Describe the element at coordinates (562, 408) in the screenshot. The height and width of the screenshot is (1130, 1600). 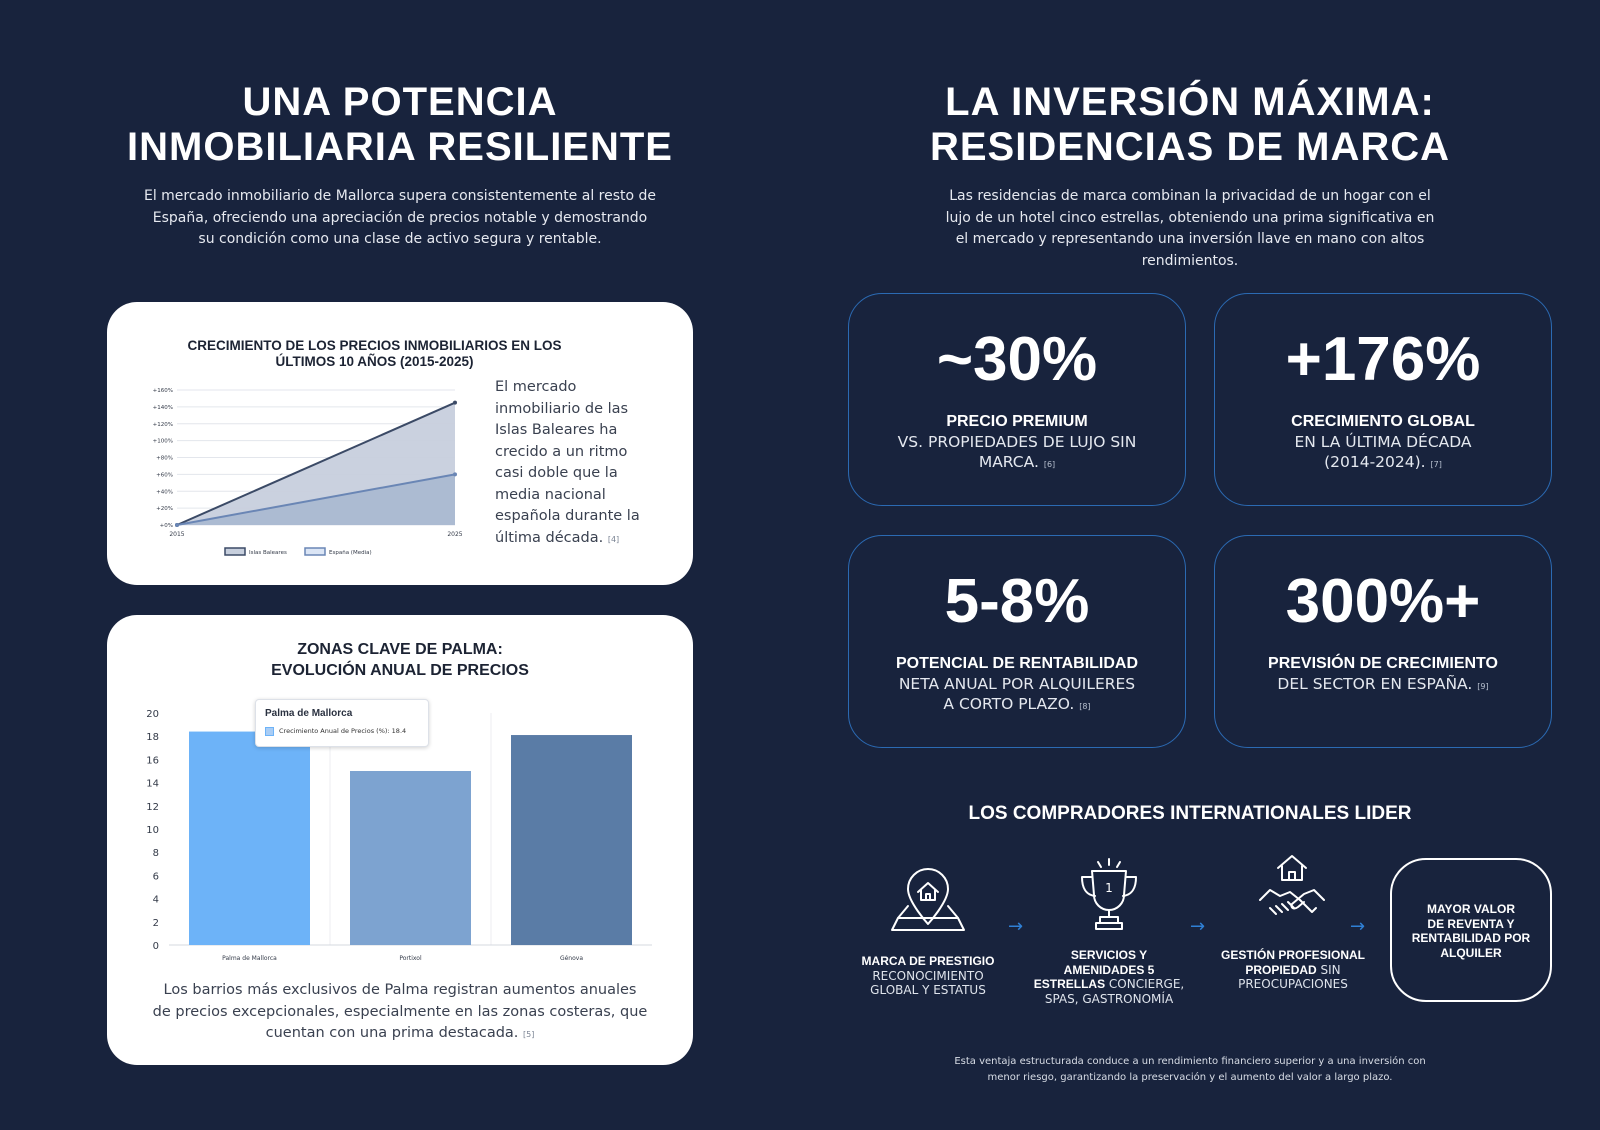
I see `line-text-line: inmobiliario de las` at that location.